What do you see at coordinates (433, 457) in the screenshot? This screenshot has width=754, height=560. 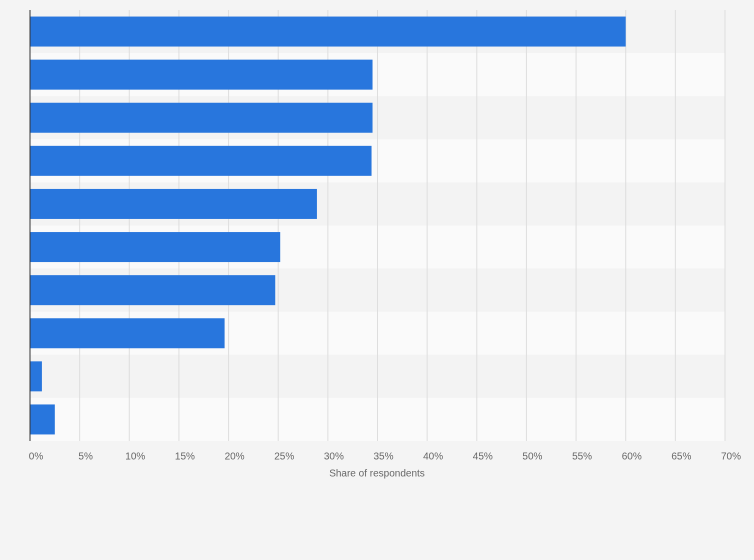 I see `x-tick-label: 40%` at bounding box center [433, 457].